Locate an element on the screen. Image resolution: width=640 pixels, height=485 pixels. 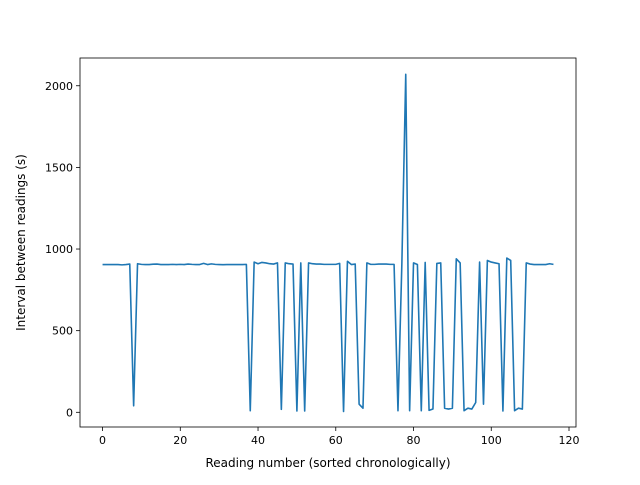
y-tick-label: 0 is located at coordinates (69, 412).